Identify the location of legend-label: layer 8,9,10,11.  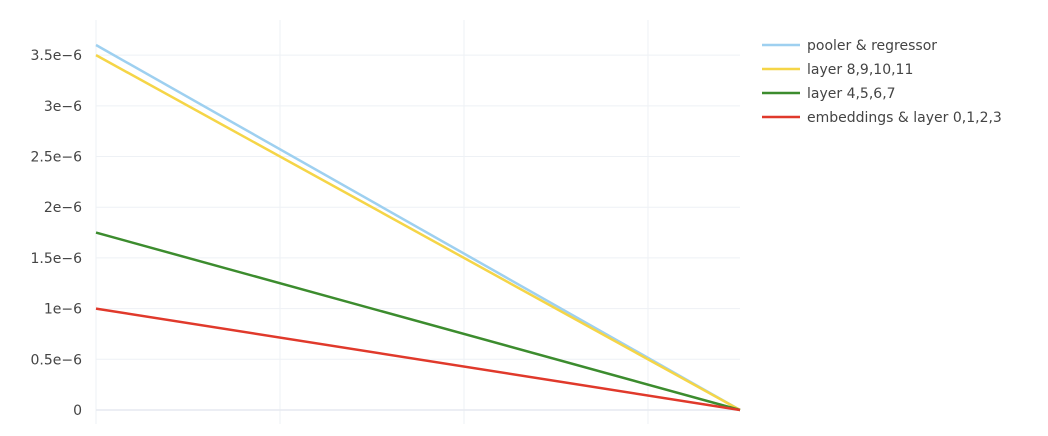
(860, 70).